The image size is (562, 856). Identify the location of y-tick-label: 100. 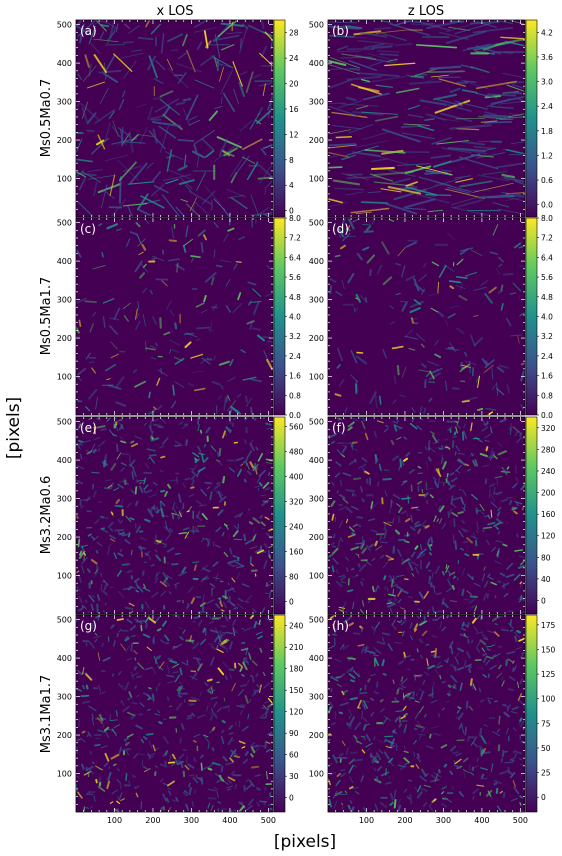
(64, 377).